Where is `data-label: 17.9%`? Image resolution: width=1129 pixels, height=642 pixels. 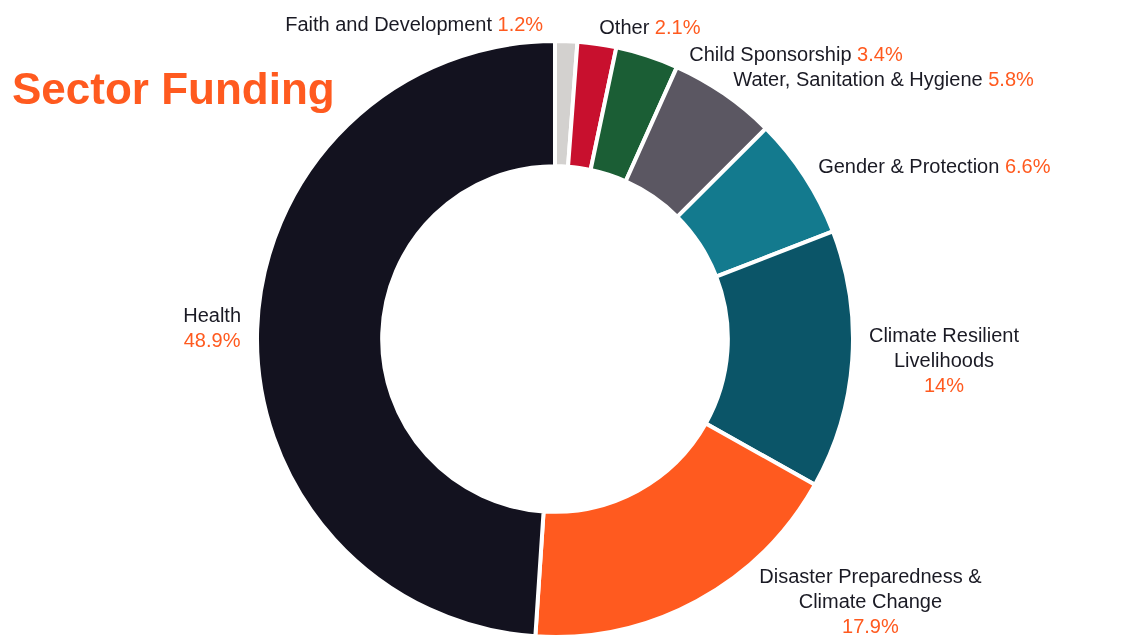
data-label: 17.9% is located at coordinates (870, 626).